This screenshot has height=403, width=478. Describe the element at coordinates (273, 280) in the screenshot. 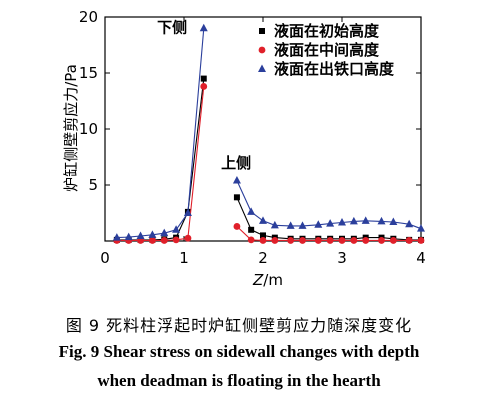

I see `x-axis-unit: /m` at that location.